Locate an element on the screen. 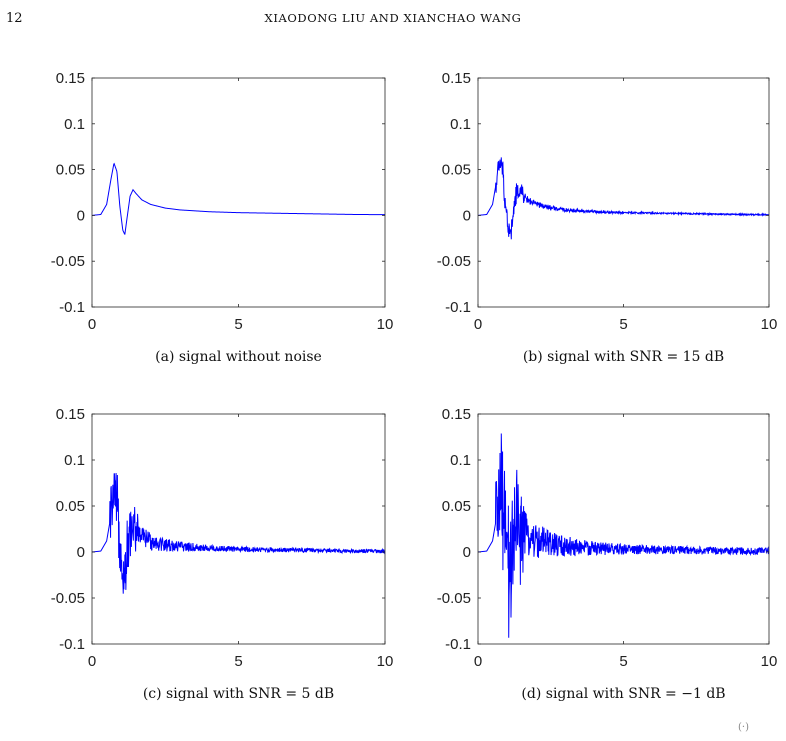 The height and width of the screenshot is (741, 786). axes-box is located at coordinates (238, 192).